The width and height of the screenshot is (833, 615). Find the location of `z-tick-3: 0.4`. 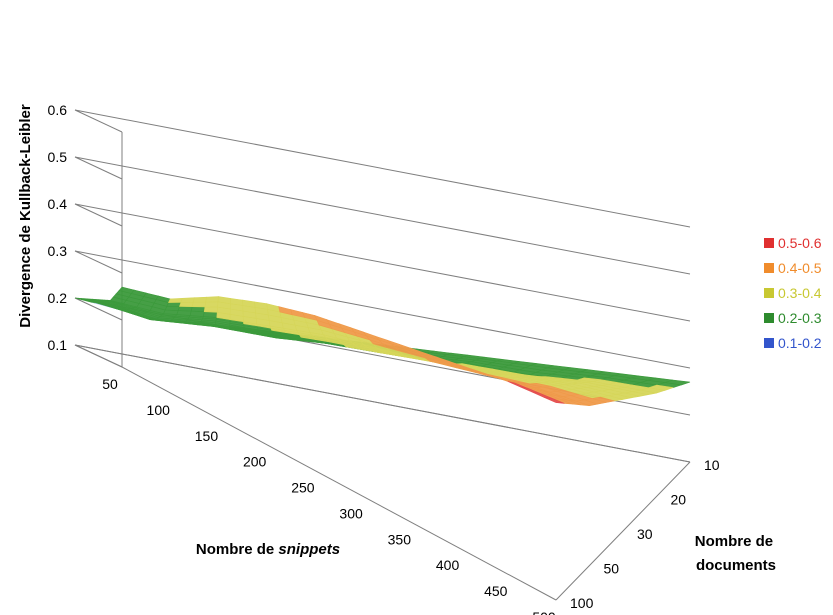

z-tick-3: 0.4 is located at coordinates (58, 204).